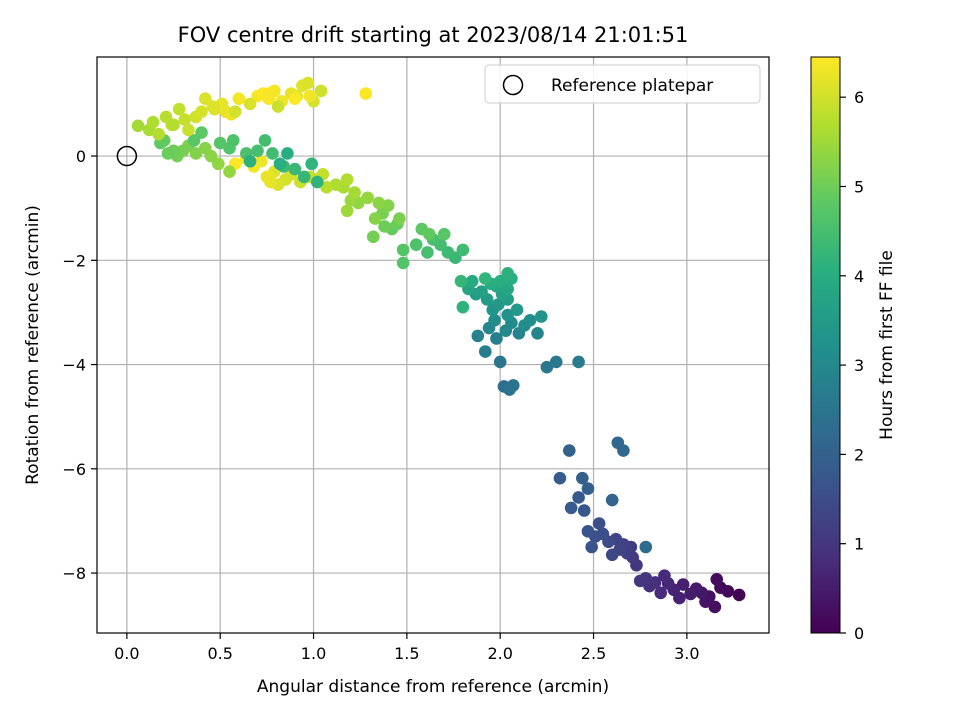 The image size is (960, 720). Describe the element at coordinates (859, 633) in the screenshot. I see `colorbar-tick-label: 0` at that location.